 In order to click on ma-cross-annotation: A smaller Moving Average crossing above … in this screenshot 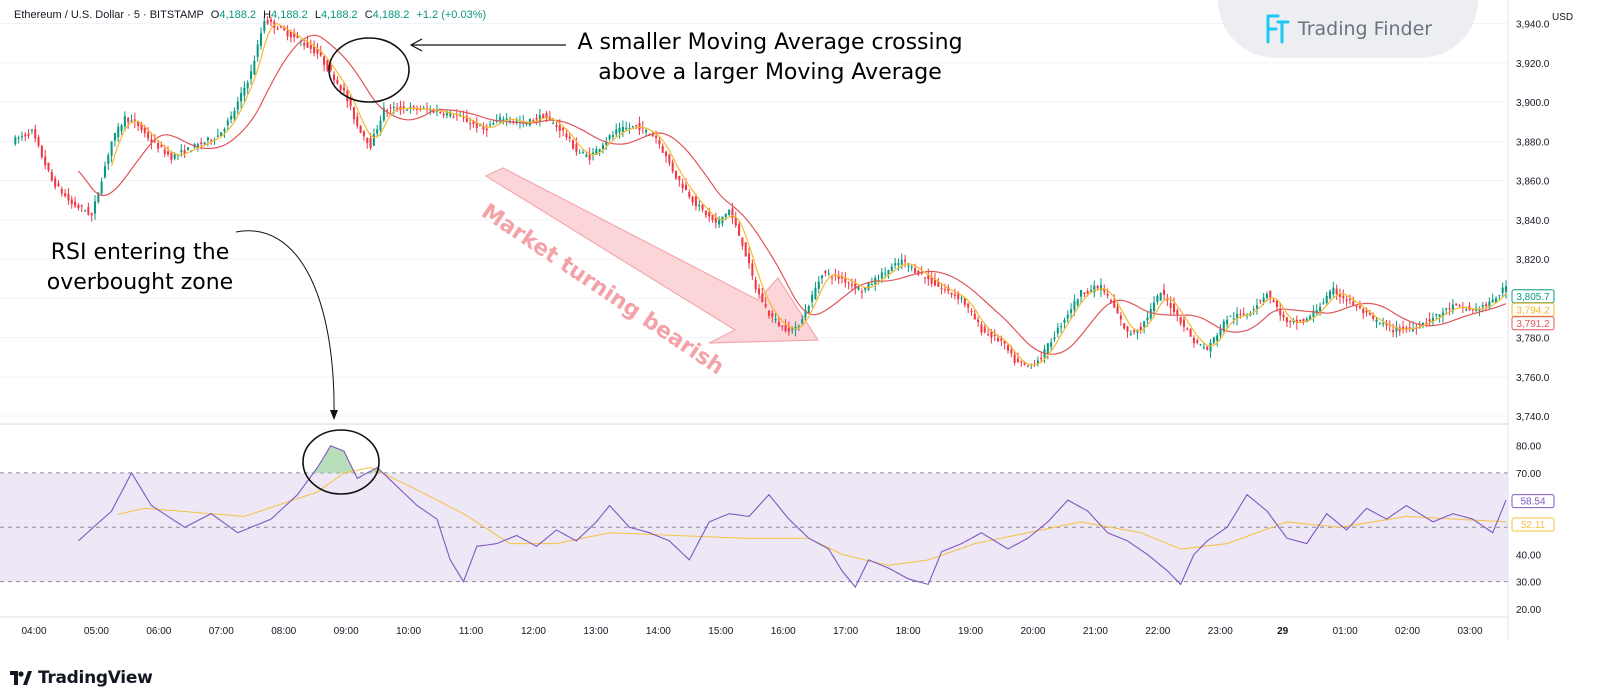, I will do `click(770, 58)`.